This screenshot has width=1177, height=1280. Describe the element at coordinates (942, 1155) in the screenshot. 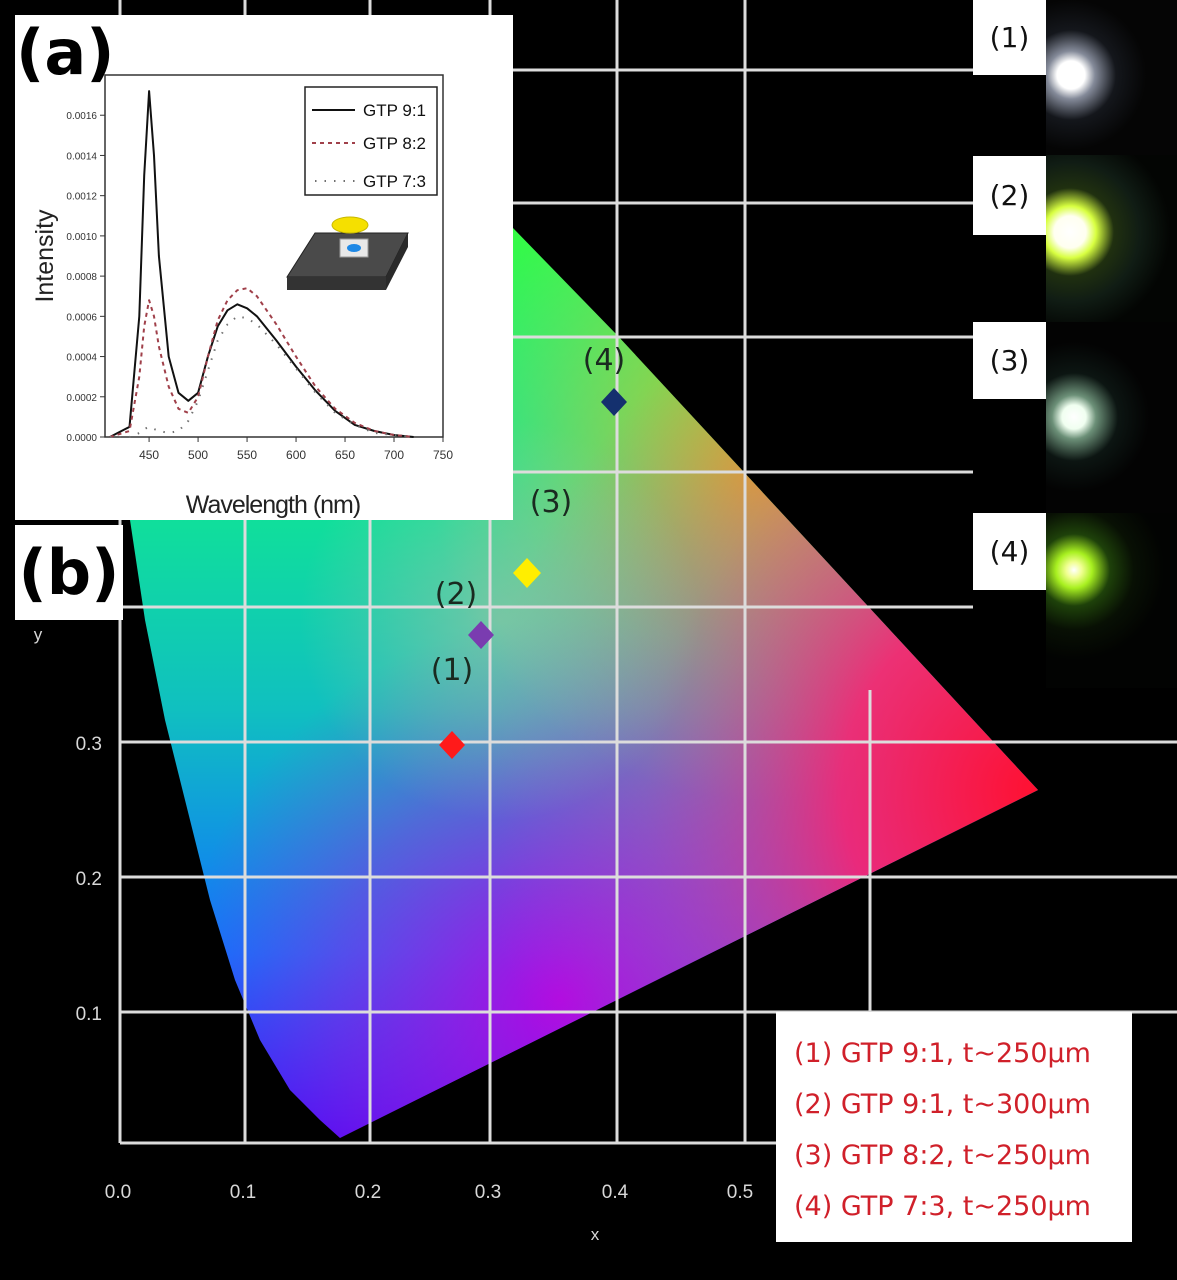

I see `legend-item-3: (3) GTP 8:2, t~250μm` at that location.